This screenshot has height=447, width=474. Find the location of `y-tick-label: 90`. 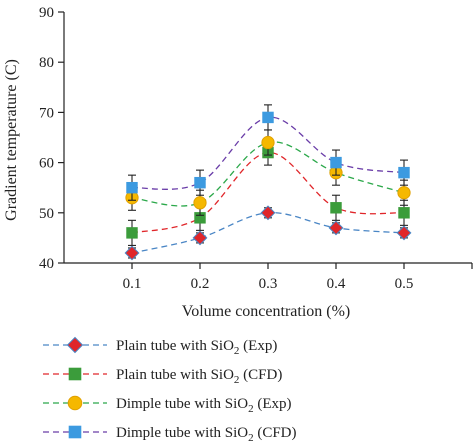

y-tick-label: 90 is located at coordinates (46, 13).